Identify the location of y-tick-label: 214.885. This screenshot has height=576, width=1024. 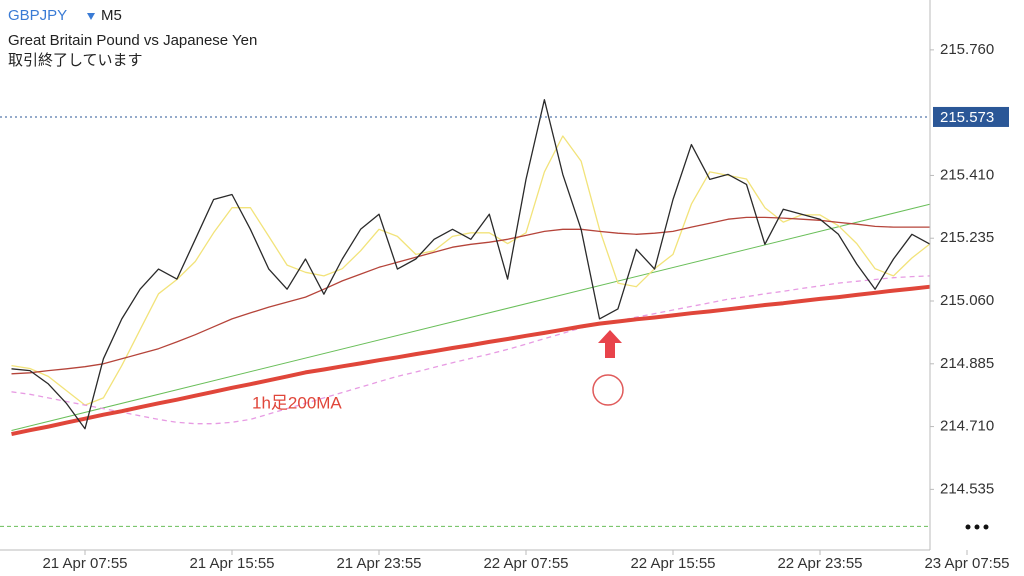
(967, 363).